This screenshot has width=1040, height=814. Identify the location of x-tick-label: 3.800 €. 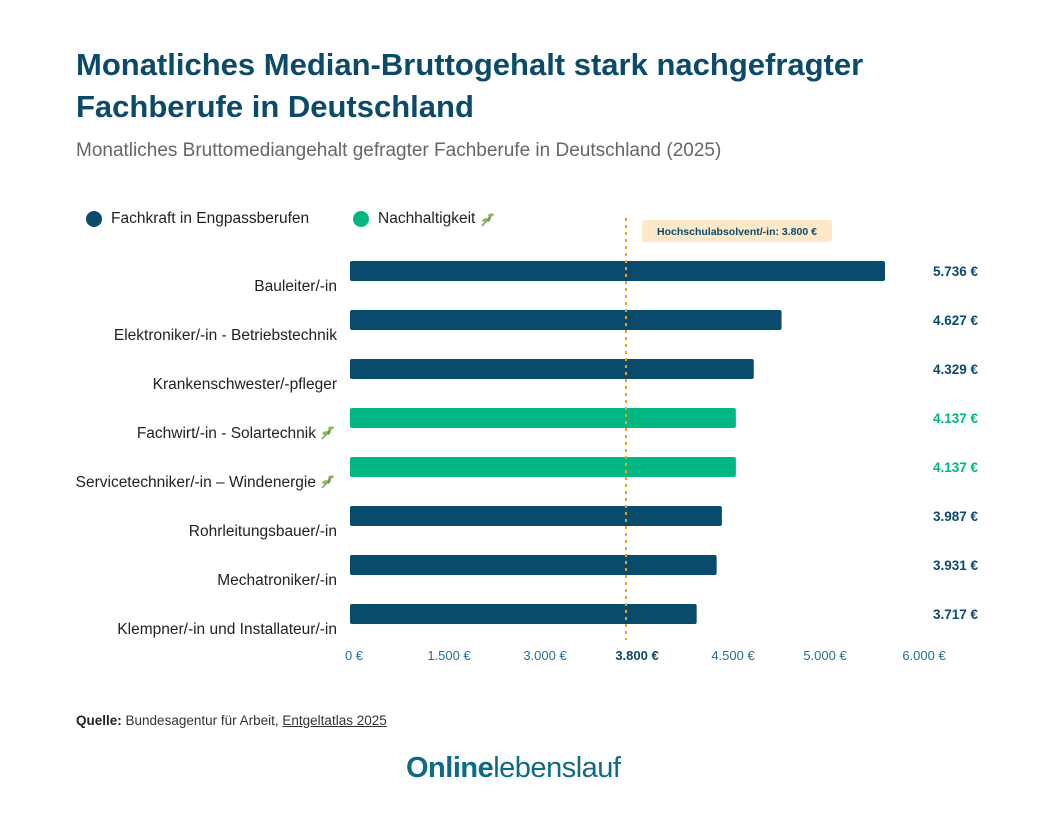
(636, 655).